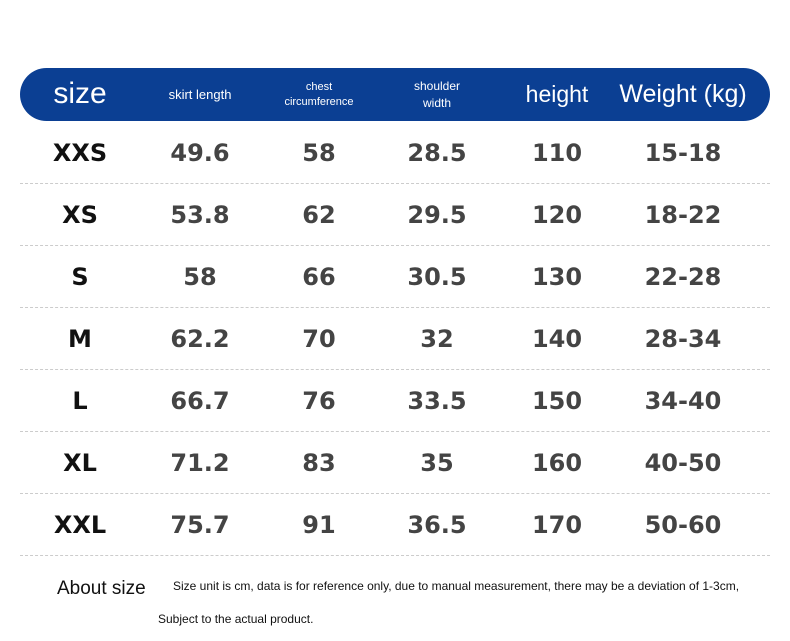  I want to click on footer-note: Subject to the actual product., so click(236, 619).